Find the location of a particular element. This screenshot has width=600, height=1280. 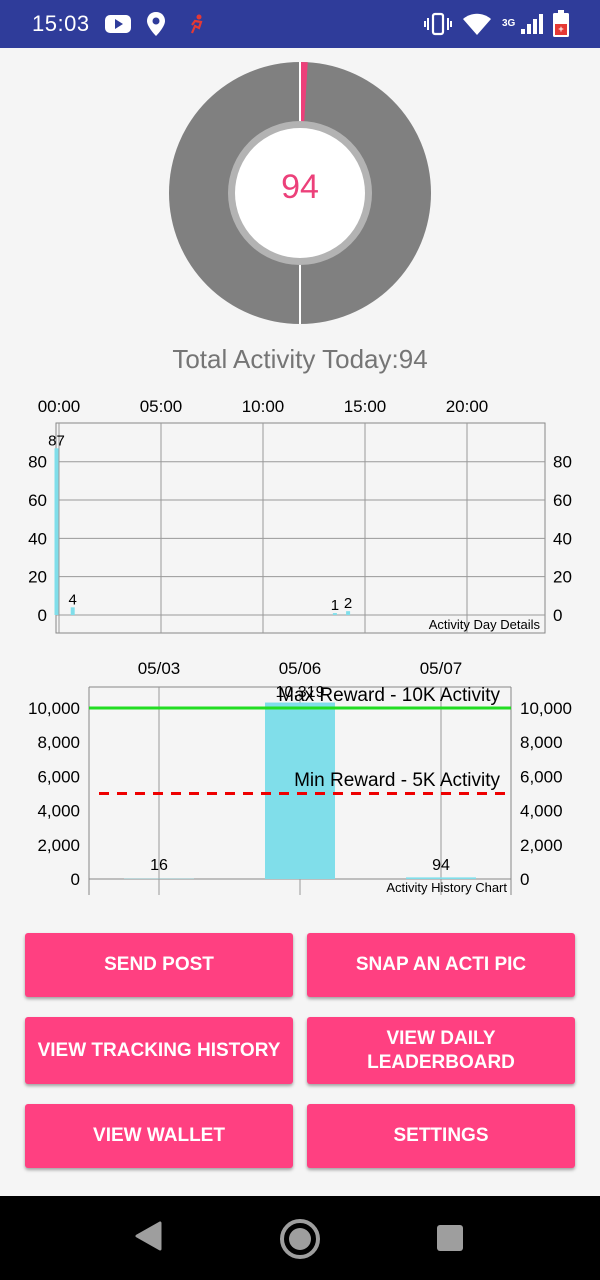

max-reward-label: Max Reward - 10K Activity is located at coordinates (389, 695).